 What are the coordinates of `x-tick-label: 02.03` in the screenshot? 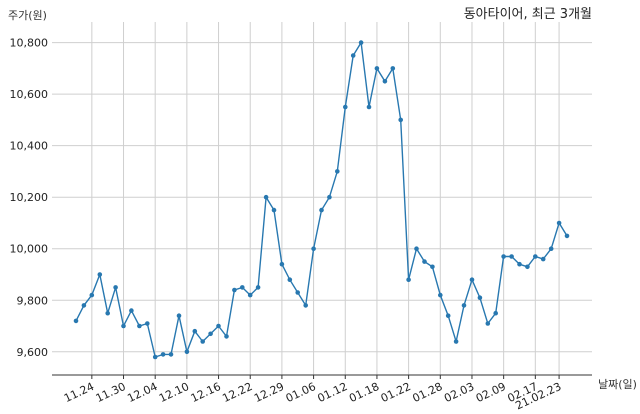 It's located at (459, 392).